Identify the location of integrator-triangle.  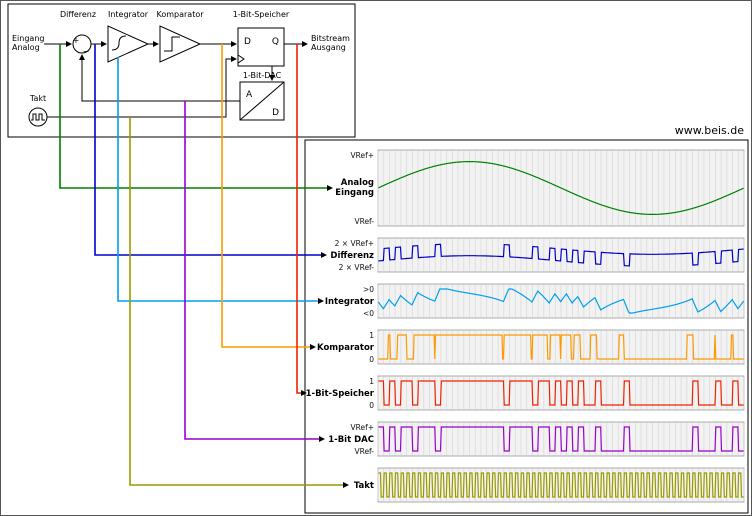
(128, 44).